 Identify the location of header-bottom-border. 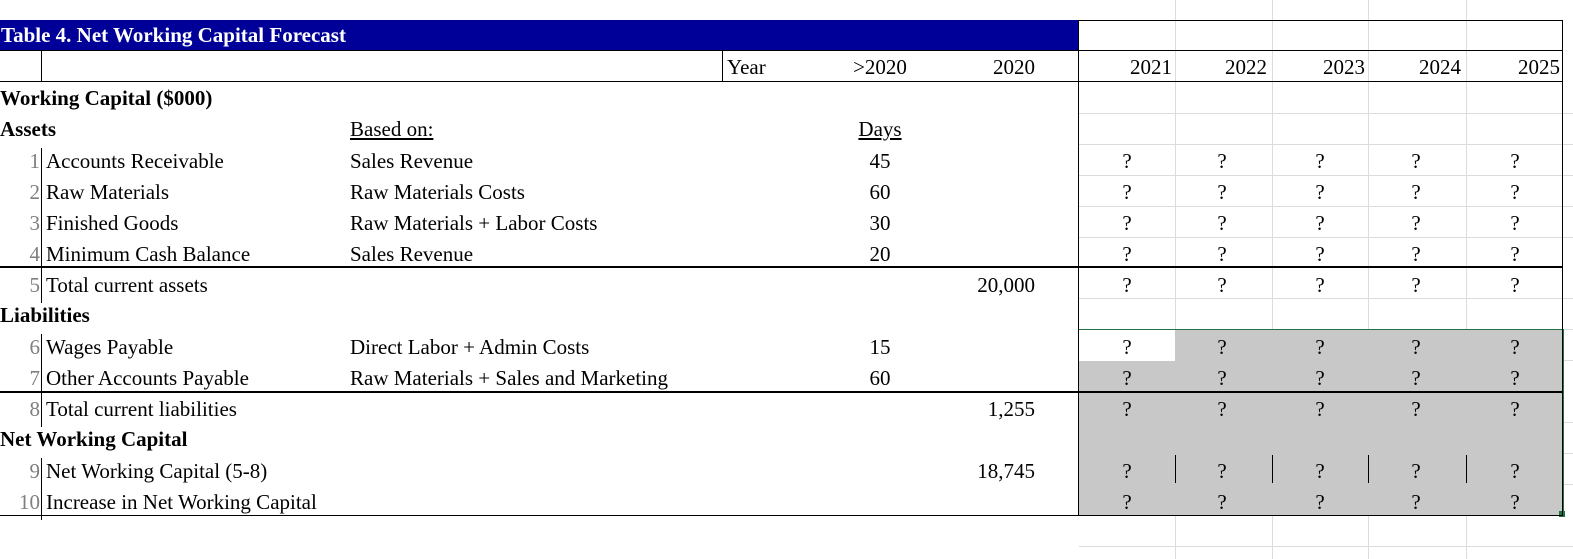
(781, 81).